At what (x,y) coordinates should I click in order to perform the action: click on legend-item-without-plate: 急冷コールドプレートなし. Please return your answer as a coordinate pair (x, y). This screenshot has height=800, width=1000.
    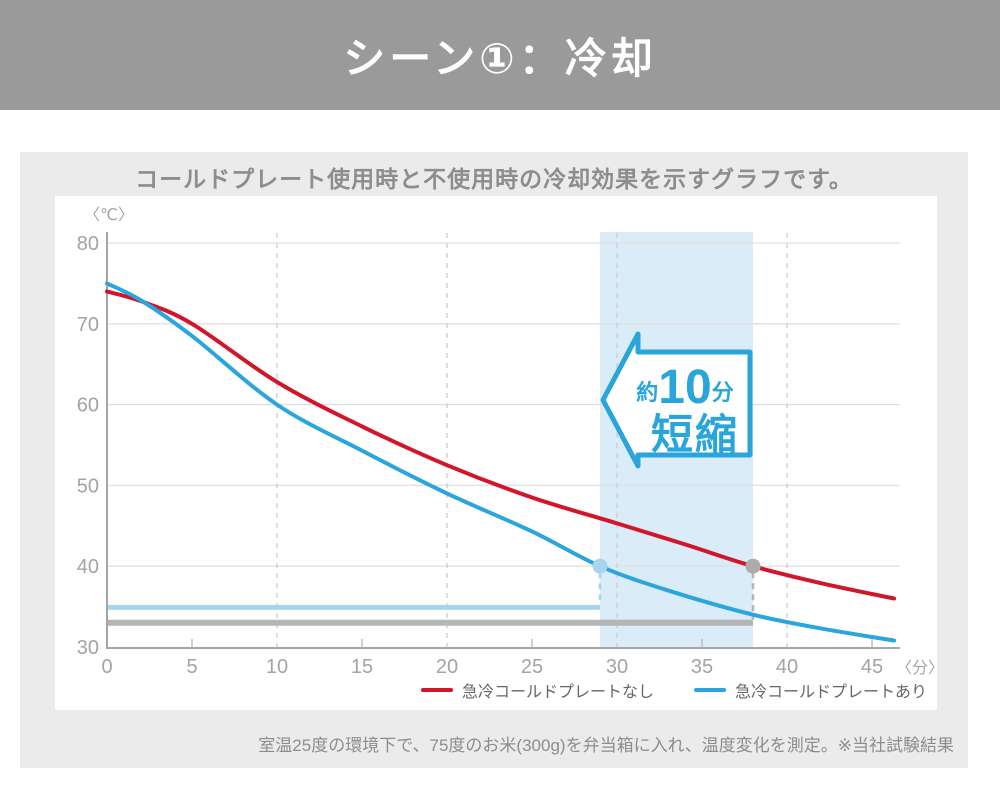
    Looking at the image, I should click on (537, 690).